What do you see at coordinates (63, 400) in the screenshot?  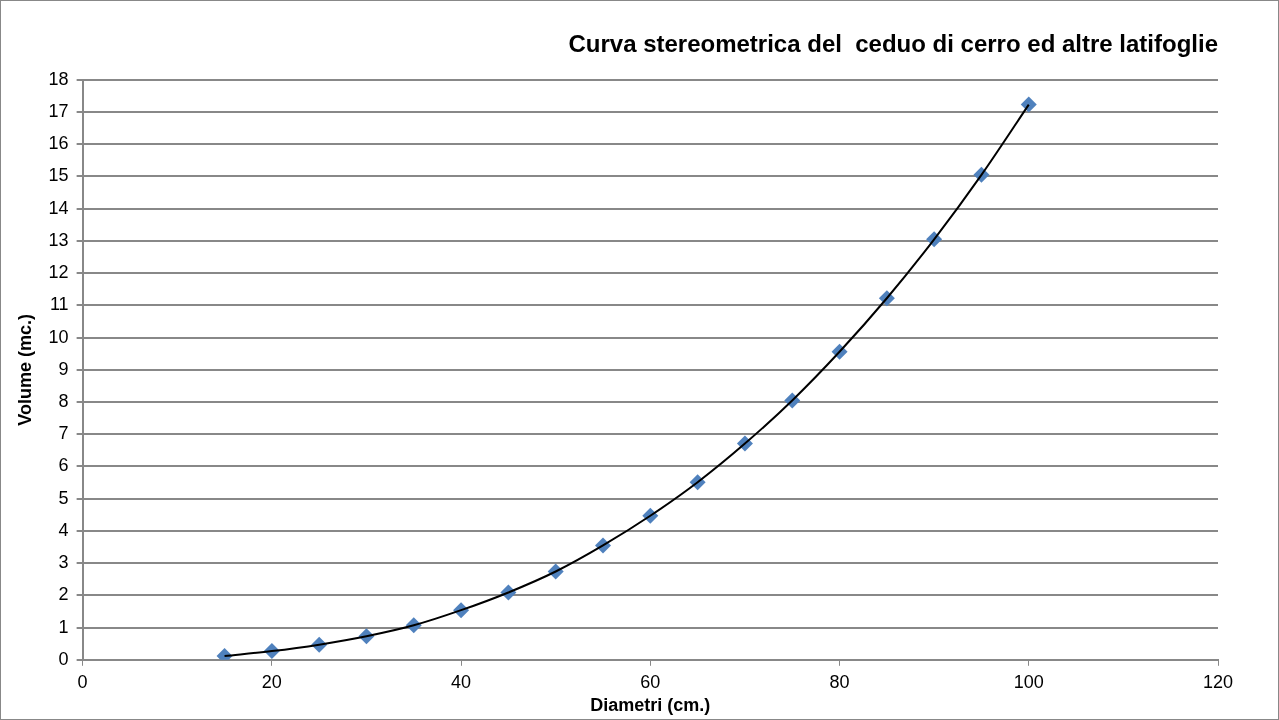 I see `y-tick-label: 8` at bounding box center [63, 400].